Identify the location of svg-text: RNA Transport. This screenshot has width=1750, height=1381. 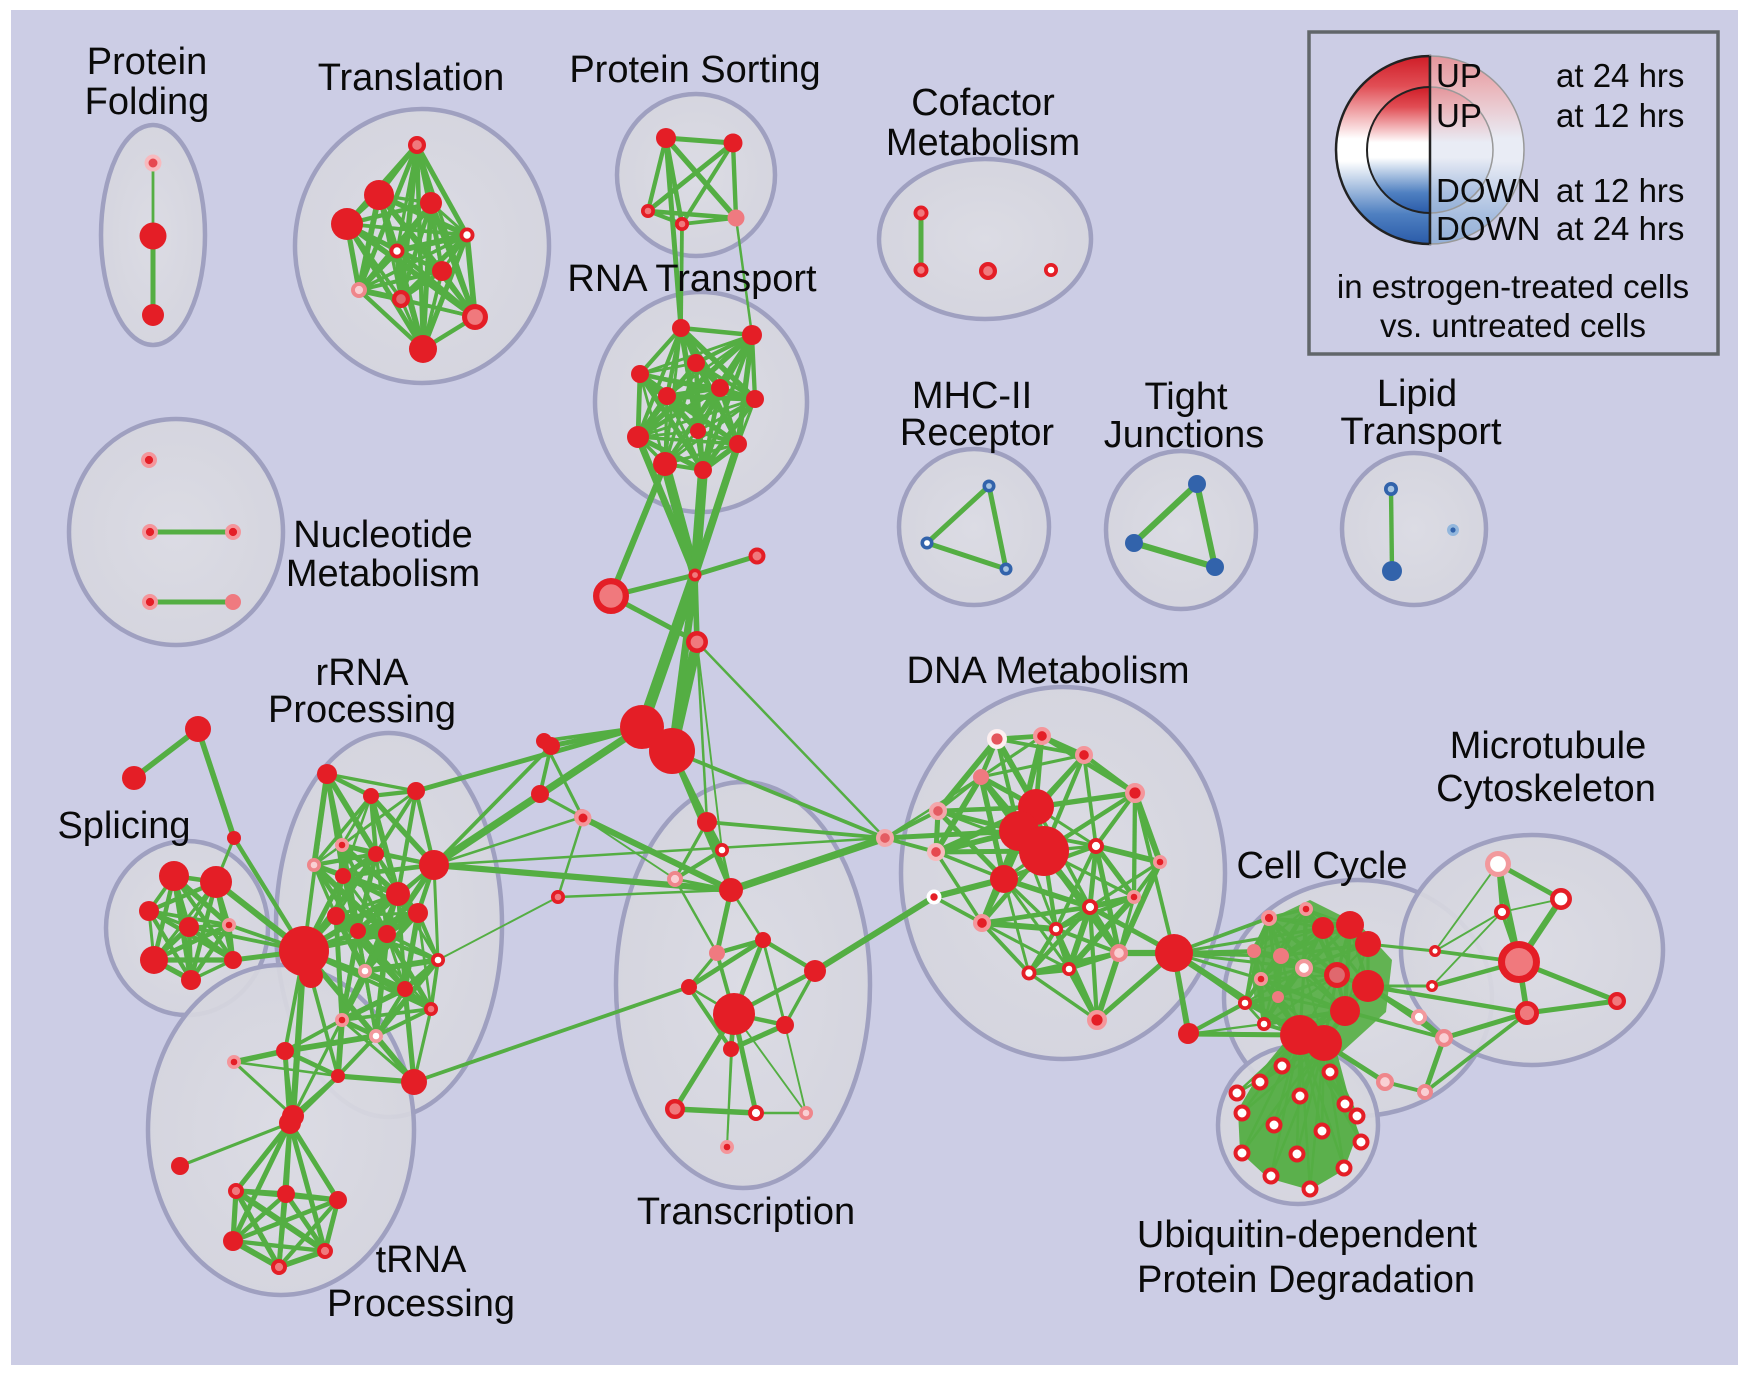
(692, 279).